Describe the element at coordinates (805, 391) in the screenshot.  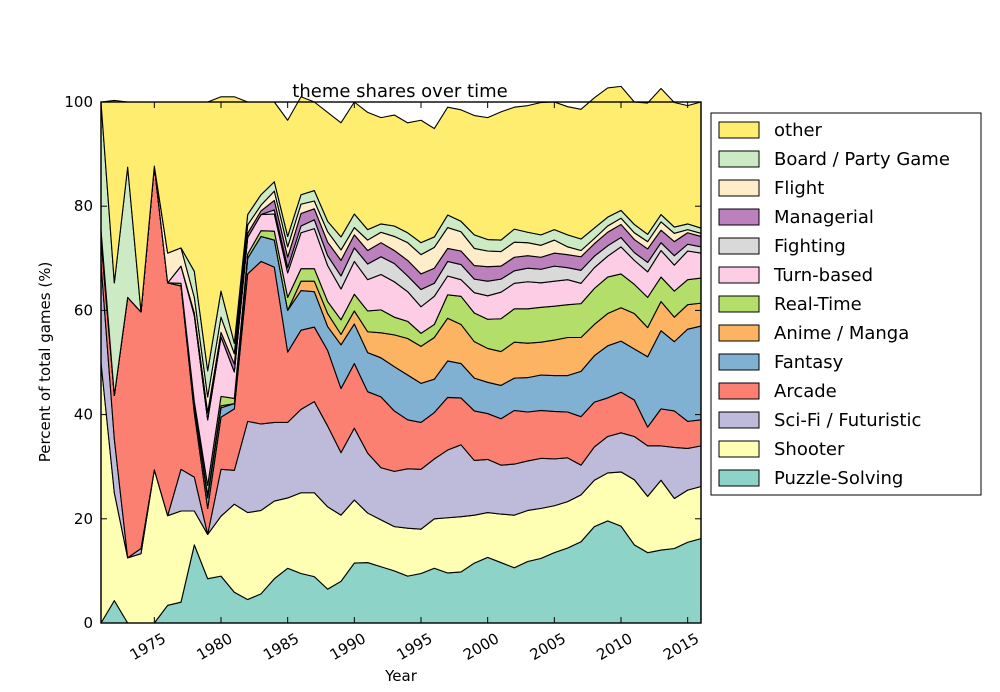
I see `legend-label-arcade: Arcade` at that location.